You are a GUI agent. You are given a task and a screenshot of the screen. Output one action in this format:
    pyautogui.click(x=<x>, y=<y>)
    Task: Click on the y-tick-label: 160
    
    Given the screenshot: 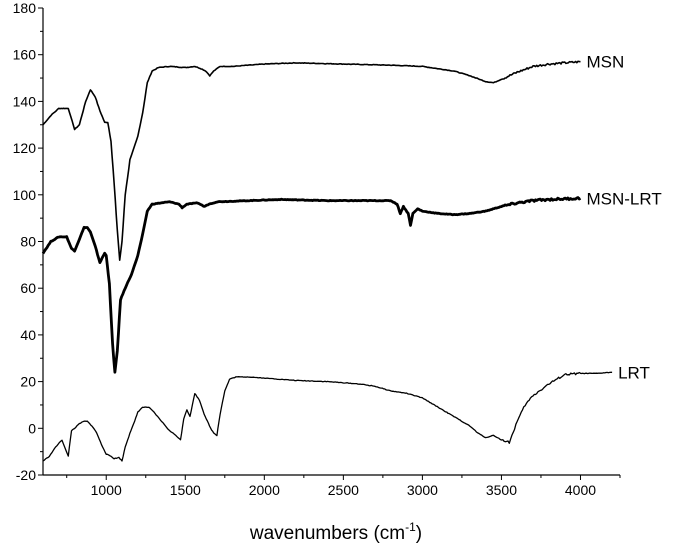 What is the action you would take?
    pyautogui.click(x=25, y=55)
    